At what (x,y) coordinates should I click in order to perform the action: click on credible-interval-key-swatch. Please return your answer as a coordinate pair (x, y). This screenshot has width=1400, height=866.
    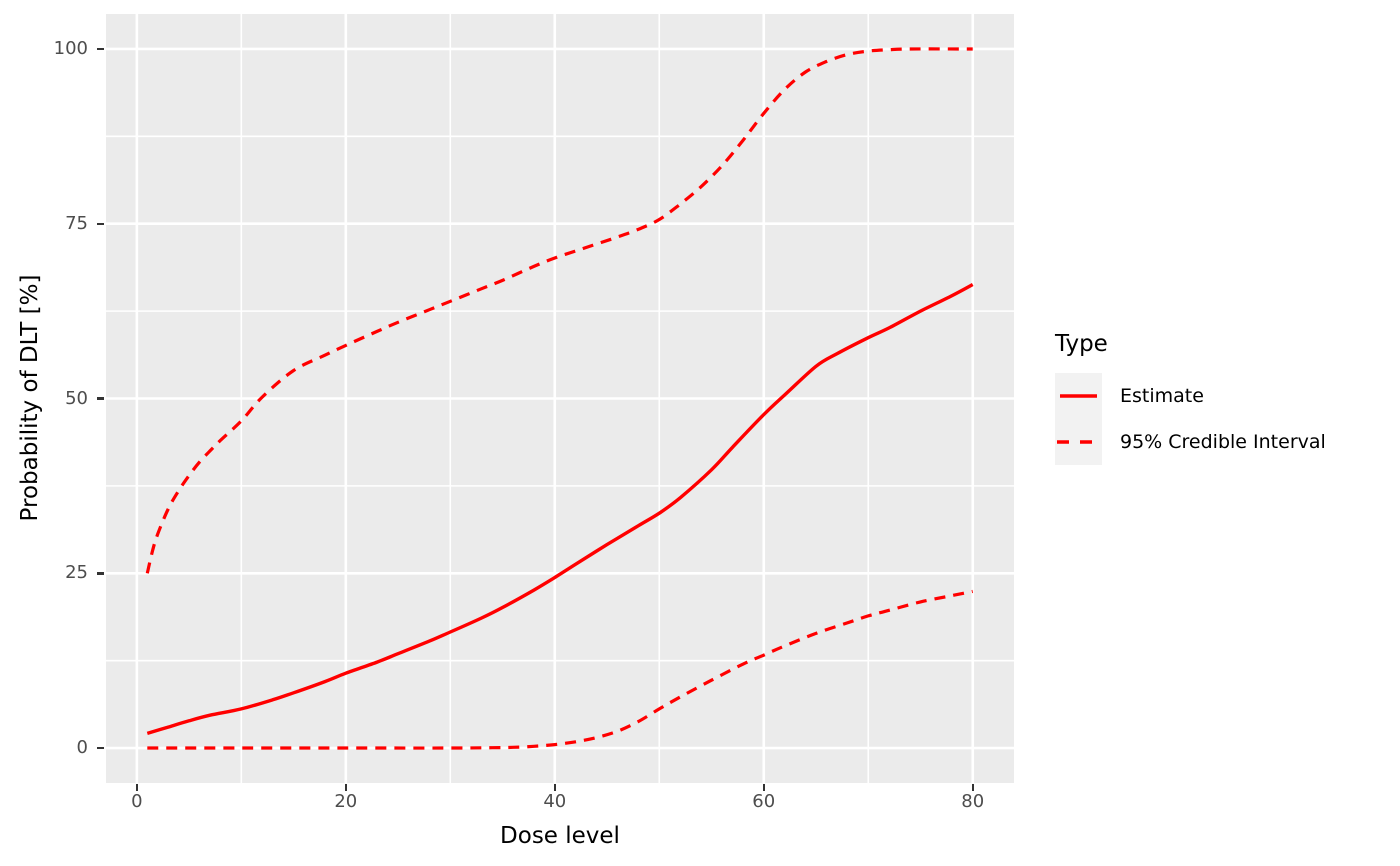
    Looking at the image, I should click on (1078, 442).